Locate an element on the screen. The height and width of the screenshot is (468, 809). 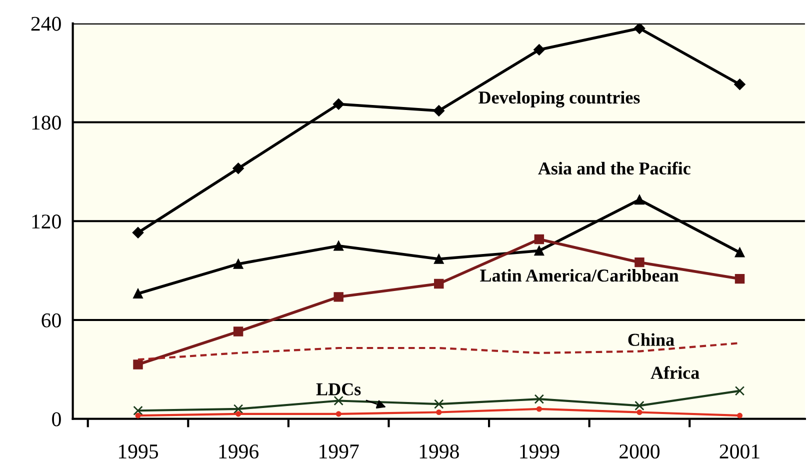
x-tick-label: 1999 is located at coordinates (540, 451).